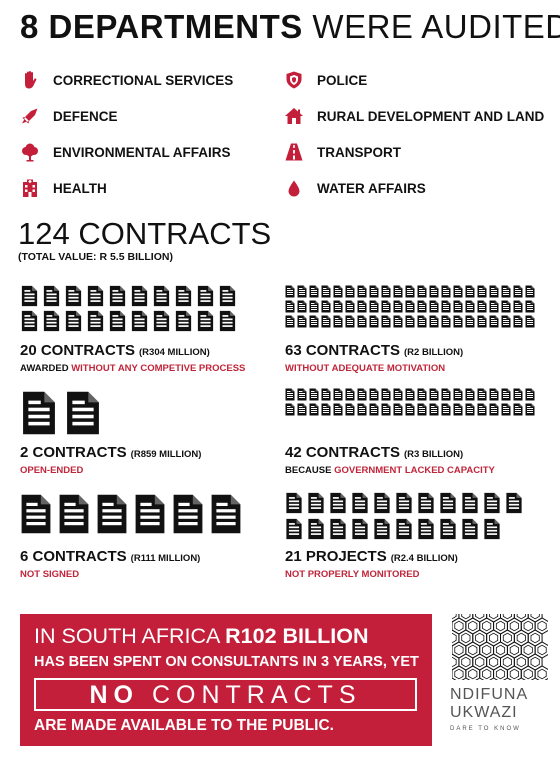 The height and width of the screenshot is (773, 560). I want to click on stat-desc-highlight: NOT SIGNED, so click(50, 574).